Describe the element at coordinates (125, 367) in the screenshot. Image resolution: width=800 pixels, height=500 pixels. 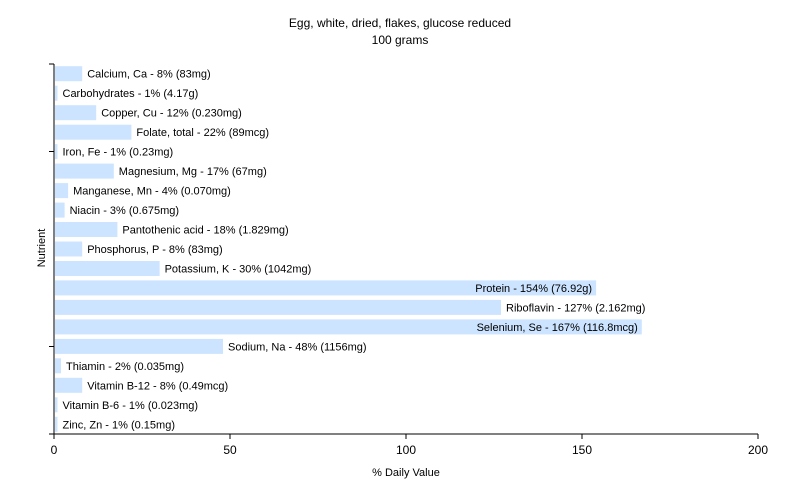
I see `bar-data-label: Thiamin - 2% (0.035mg)` at that location.